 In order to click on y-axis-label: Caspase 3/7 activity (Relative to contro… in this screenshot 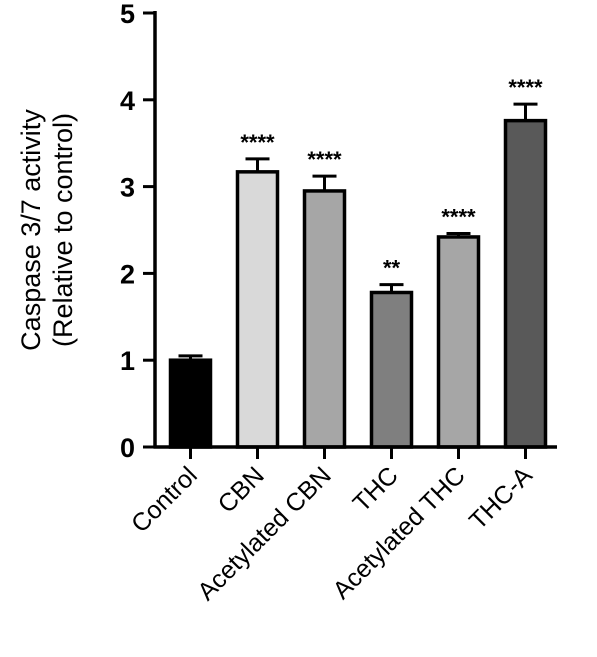, I will do `click(47, 230)`.